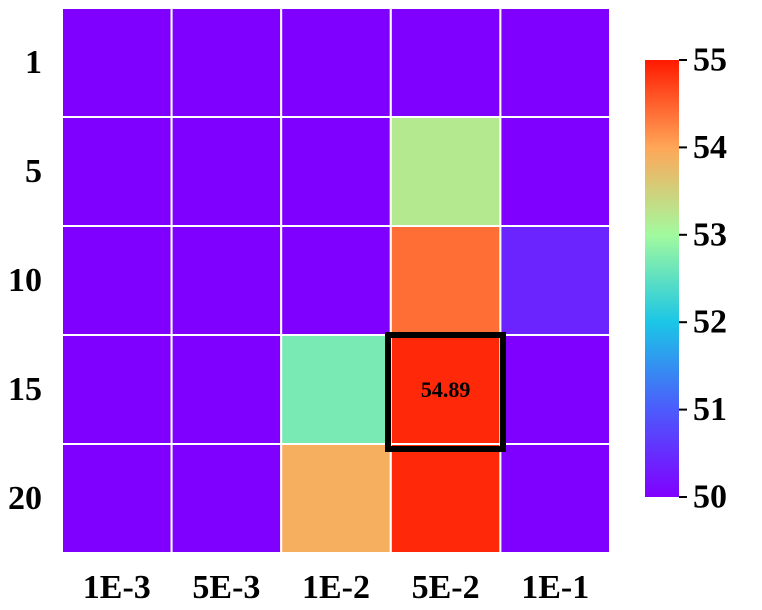 The image size is (762, 610). Describe the element at coordinates (662, 278) in the screenshot. I see `colorbar` at that location.